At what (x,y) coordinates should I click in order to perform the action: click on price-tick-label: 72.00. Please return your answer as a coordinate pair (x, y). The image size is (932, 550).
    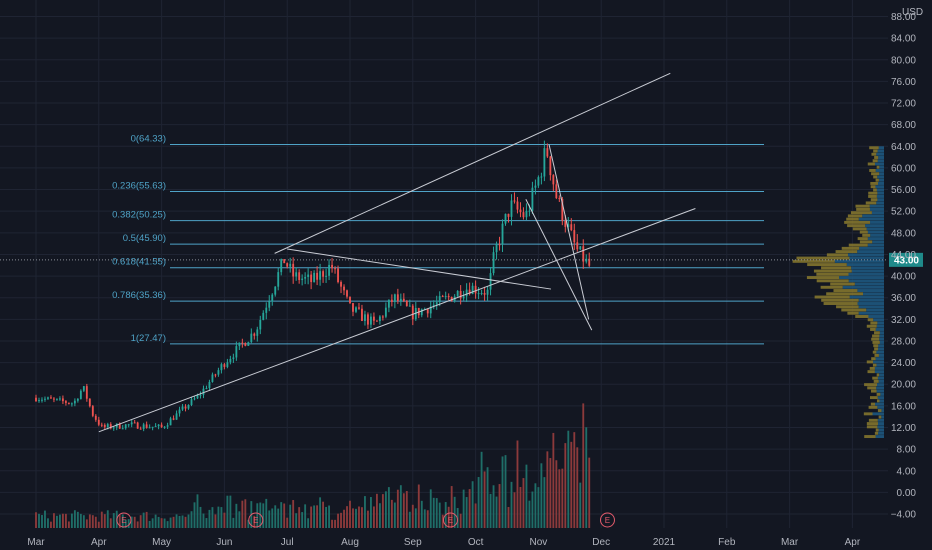
    Looking at the image, I should click on (903, 104).